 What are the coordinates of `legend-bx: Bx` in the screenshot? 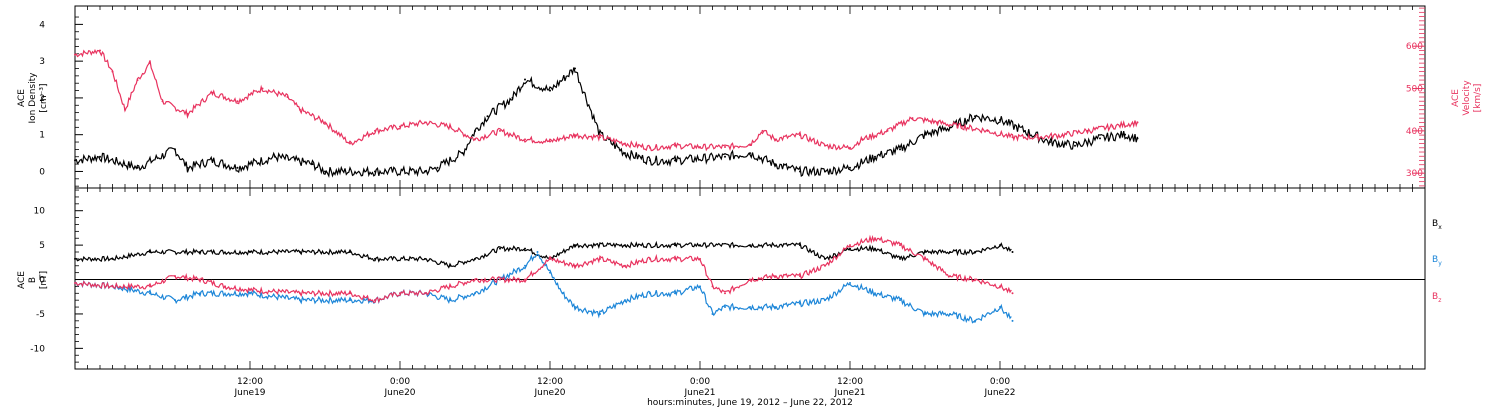 It's located at (1437, 225).